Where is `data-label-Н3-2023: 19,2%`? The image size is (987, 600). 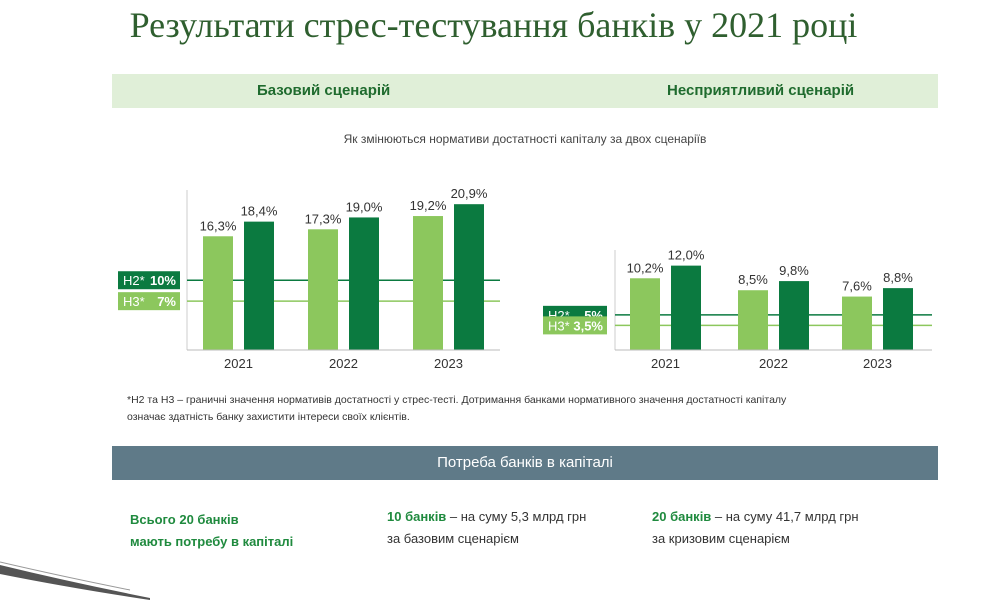
data-label-Н3-2023: 19,2% is located at coordinates (428, 205).